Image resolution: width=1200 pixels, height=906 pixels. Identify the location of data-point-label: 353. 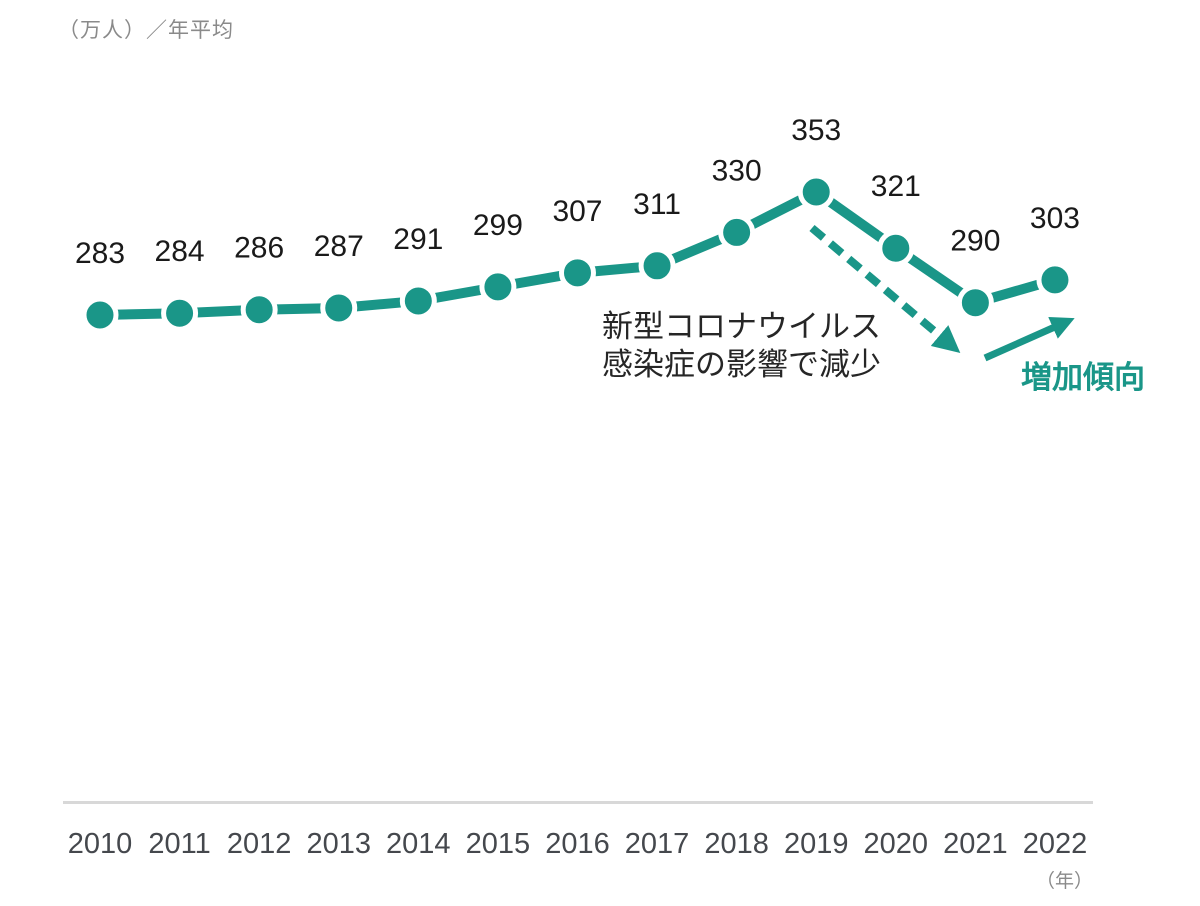
(816, 130).